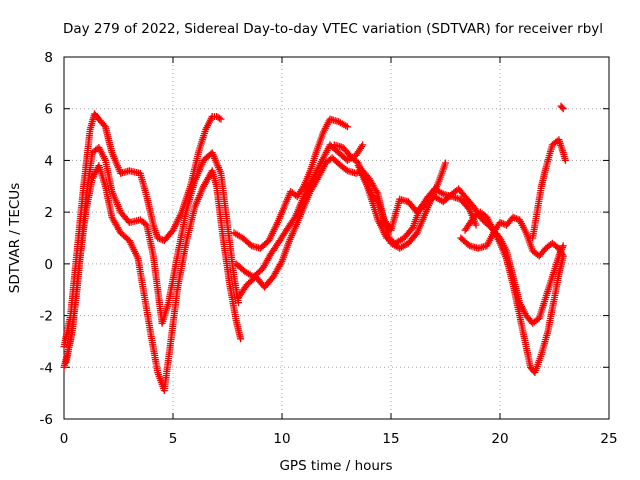 The height and width of the screenshot is (480, 640). What do you see at coordinates (335, 466) in the screenshot?
I see `x-axis-label: GPS time / hours` at bounding box center [335, 466].